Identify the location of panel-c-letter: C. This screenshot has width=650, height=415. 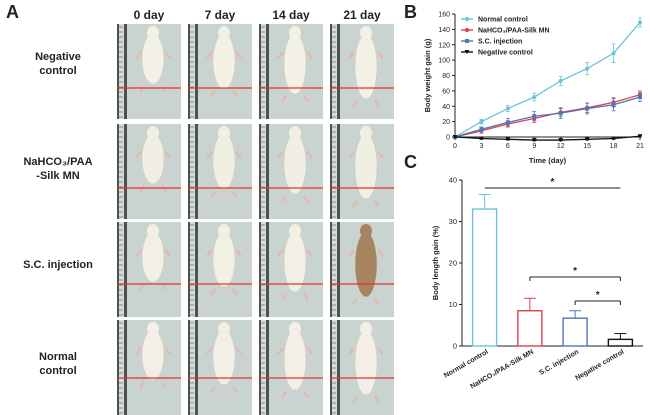
(410, 162).